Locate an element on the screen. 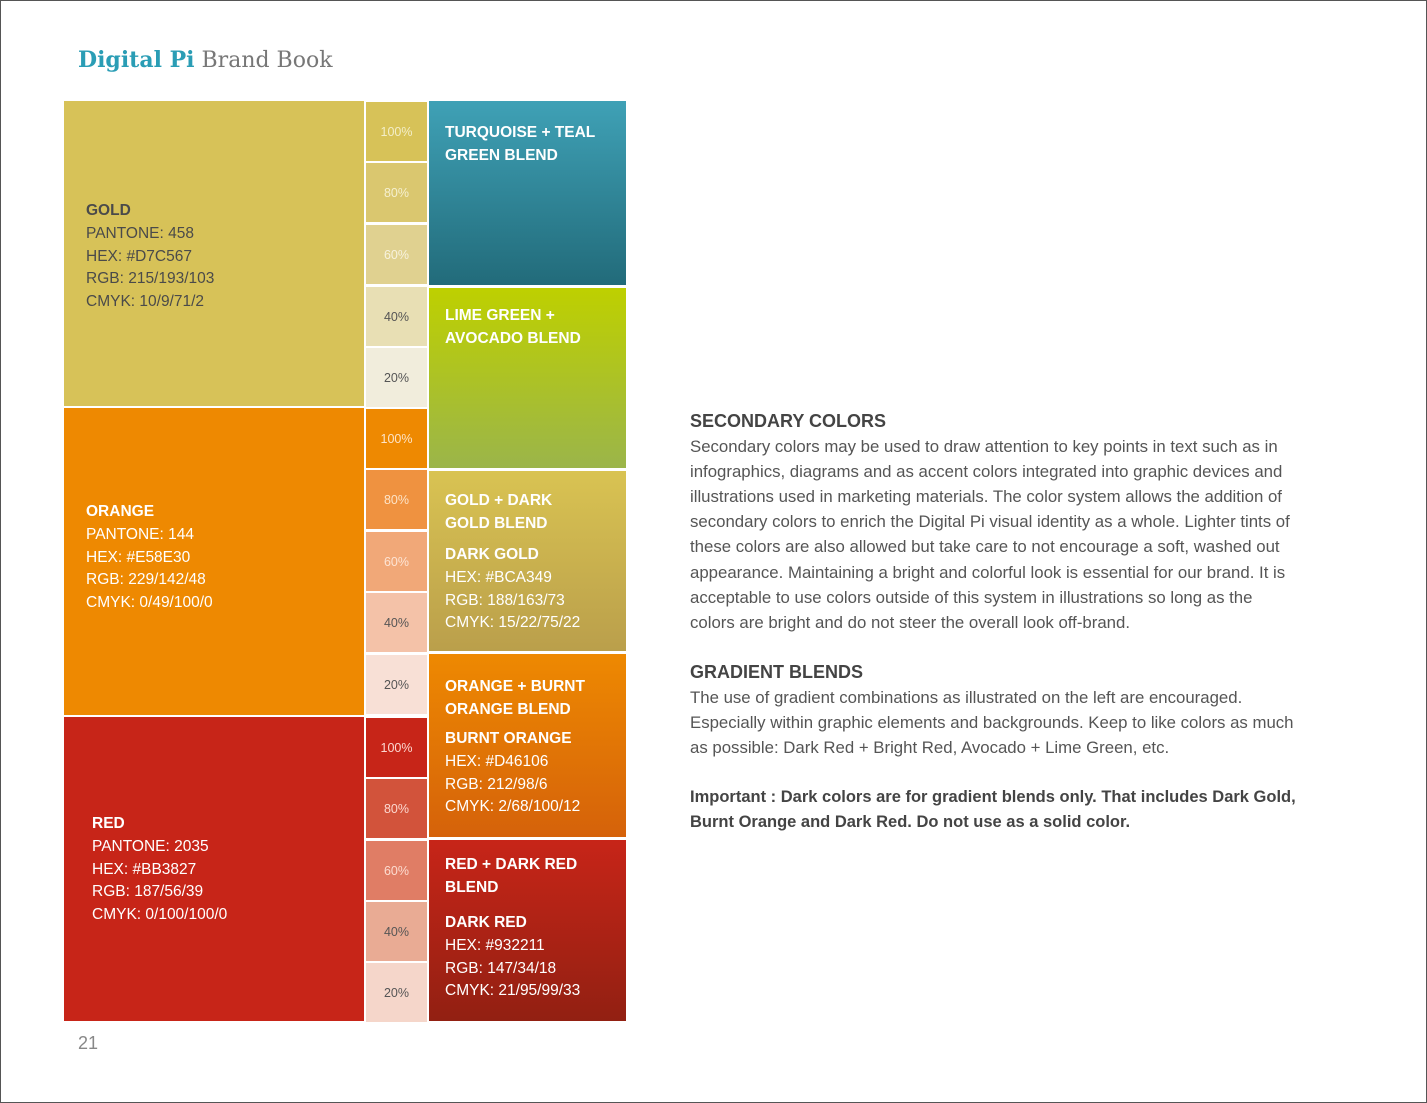 This screenshot has width=1427, height=1103. hex: HEX: #E58E30 is located at coordinates (138, 557).